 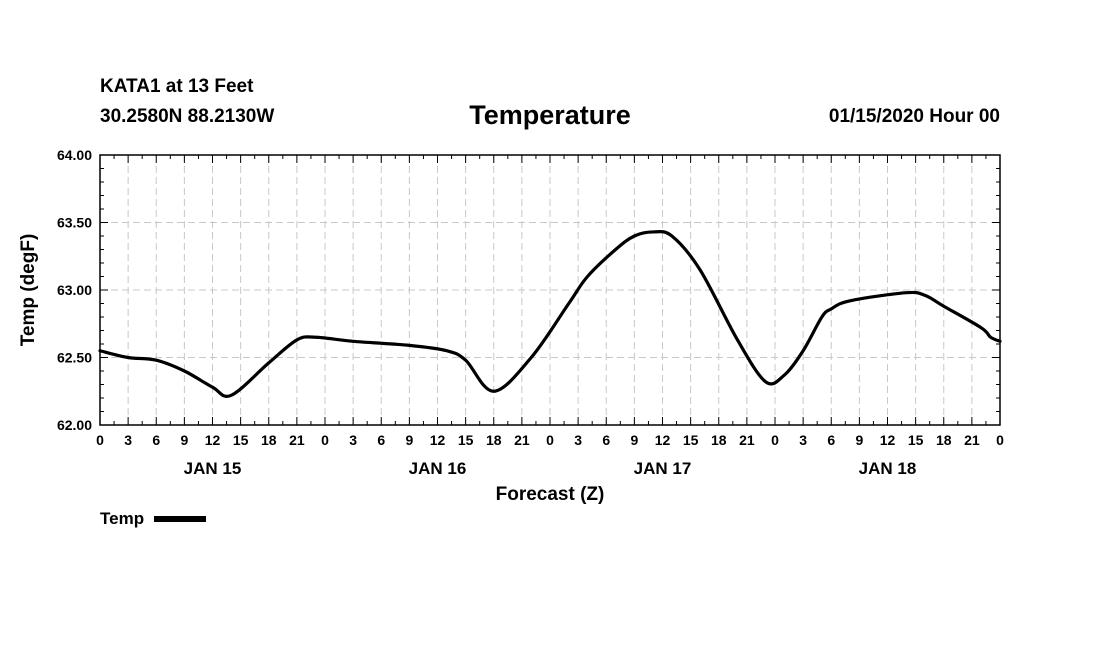 What do you see at coordinates (74, 290) in the screenshot?
I see `y-tick-label: 63.00` at bounding box center [74, 290].